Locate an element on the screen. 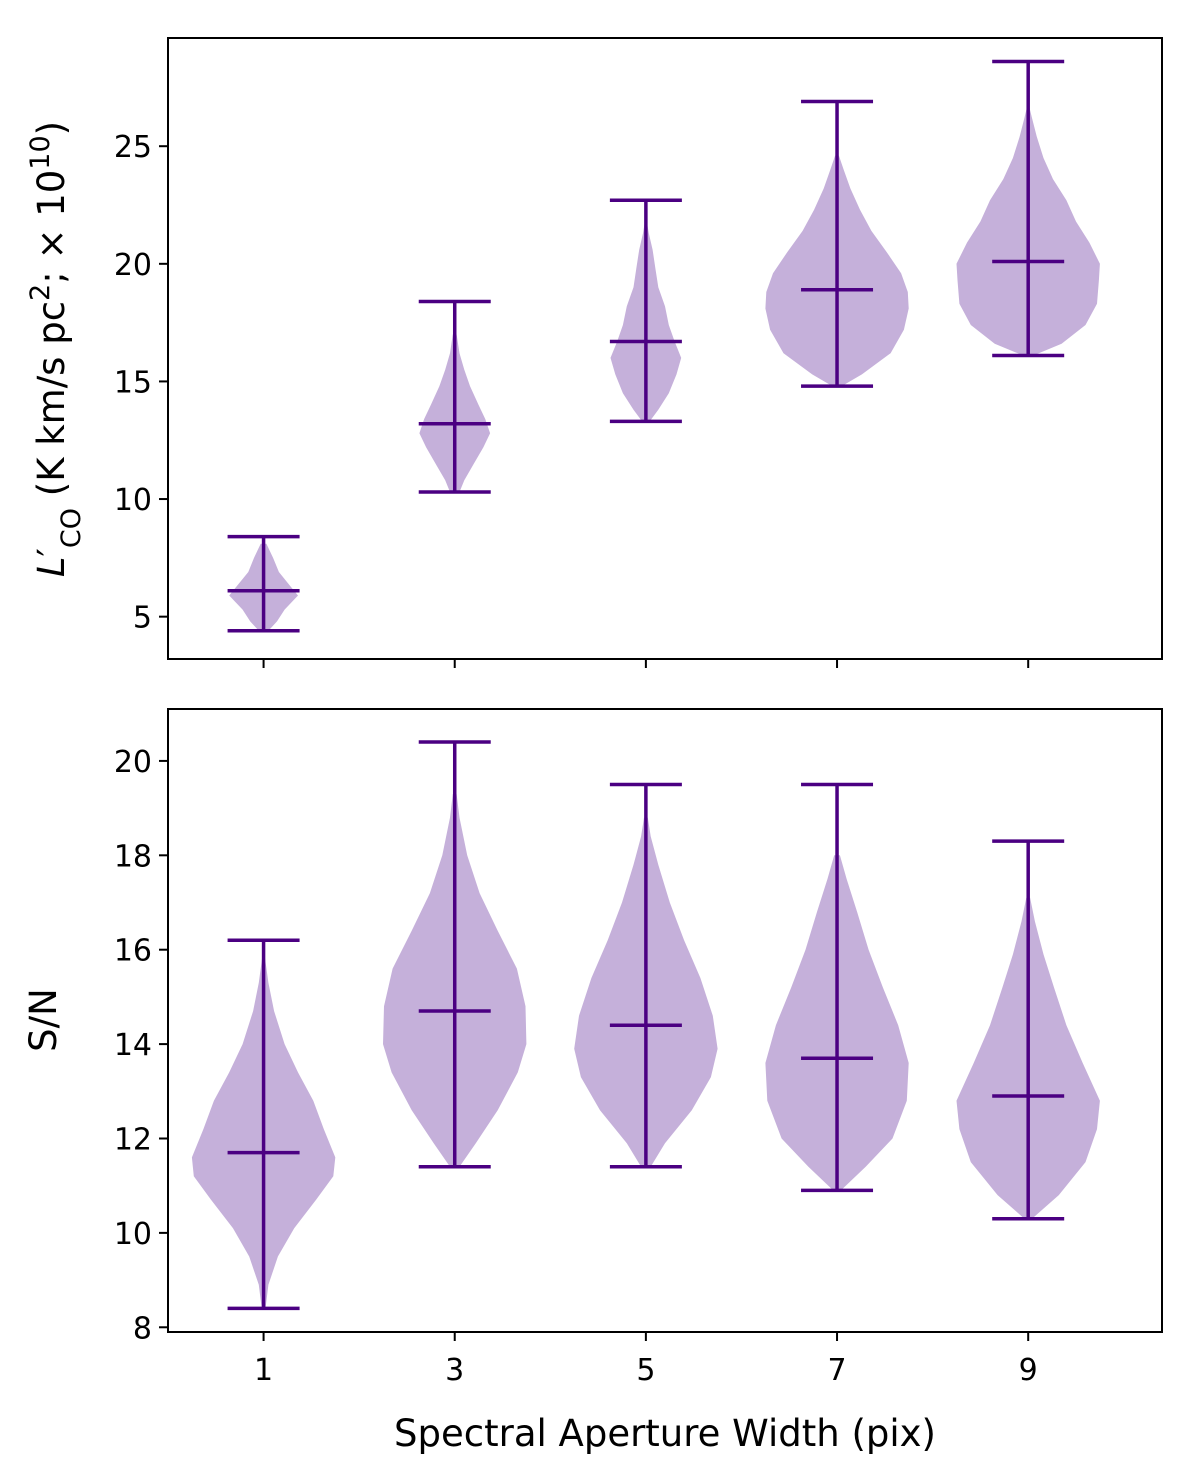 This screenshot has height=1462, width=1200. luminosity-y-ticks: 5 10 15 20 25 is located at coordinates (141, 383).